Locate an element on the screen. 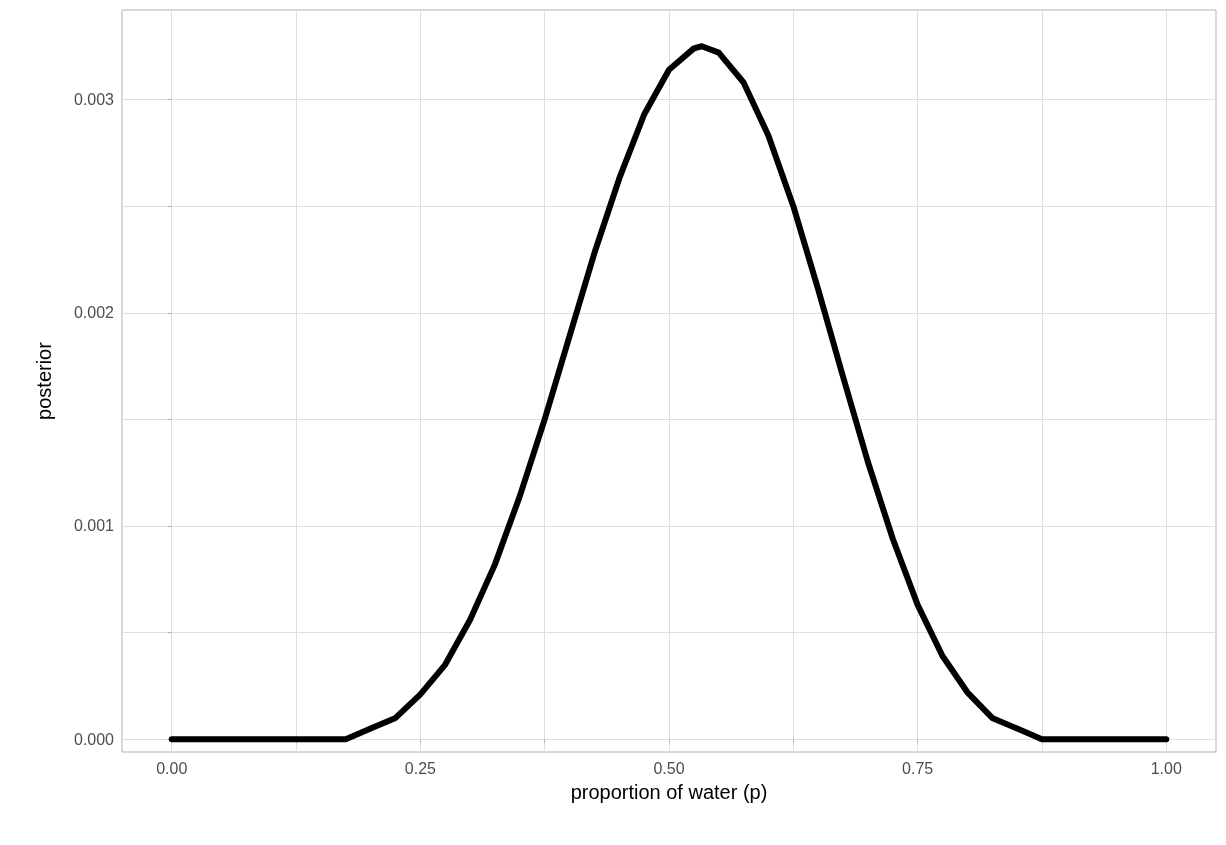 This screenshot has width=1226, height=845. y-tick-label: 0.003 is located at coordinates (94, 100).